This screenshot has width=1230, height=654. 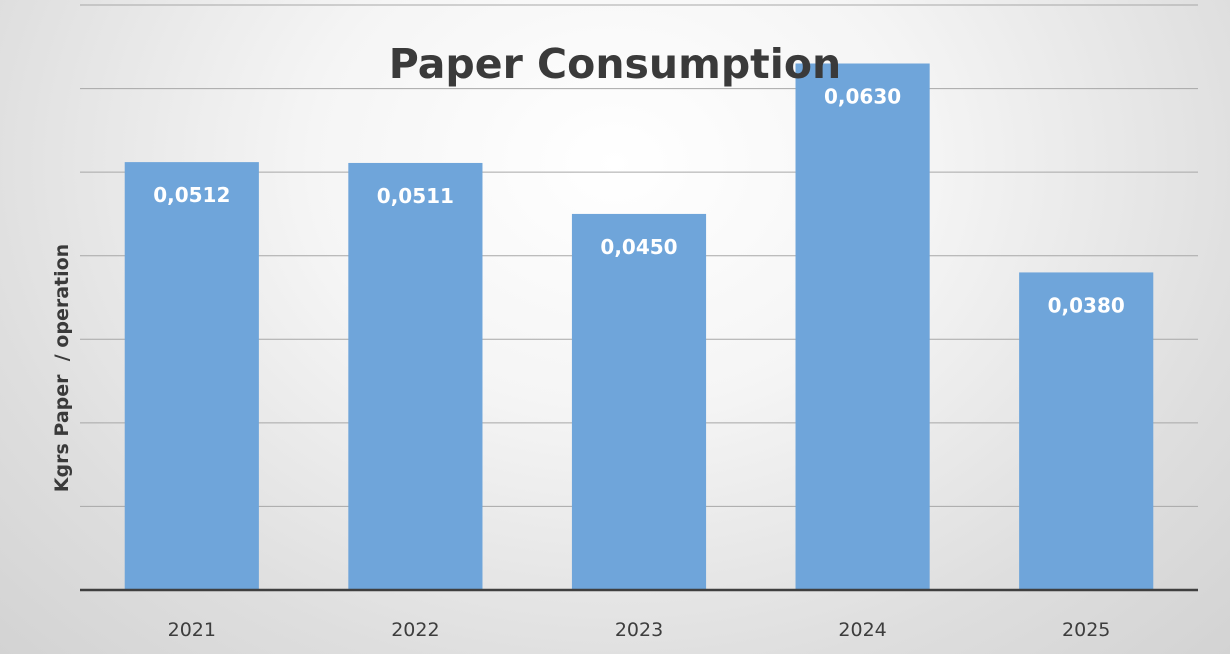 What do you see at coordinates (862, 630) in the screenshot?
I see `x-tick-label-2024: 2024` at bounding box center [862, 630].